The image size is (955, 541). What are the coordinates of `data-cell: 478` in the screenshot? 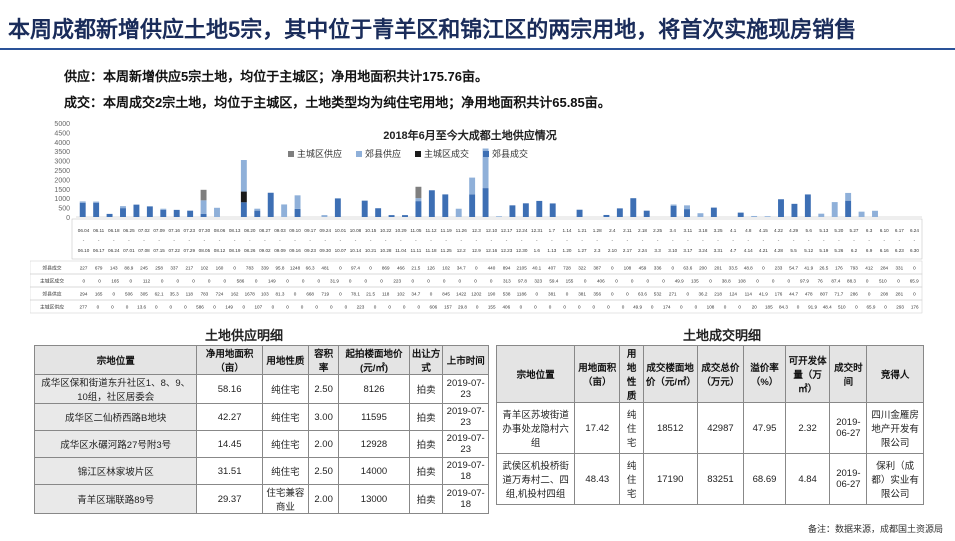 It's located at (809, 294).